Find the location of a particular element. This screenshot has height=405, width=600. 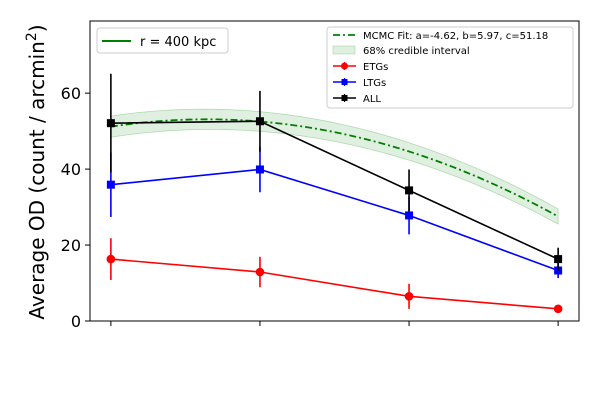

y-axis-label: Average OD (count / arcmin2) is located at coordinates (36, 171).